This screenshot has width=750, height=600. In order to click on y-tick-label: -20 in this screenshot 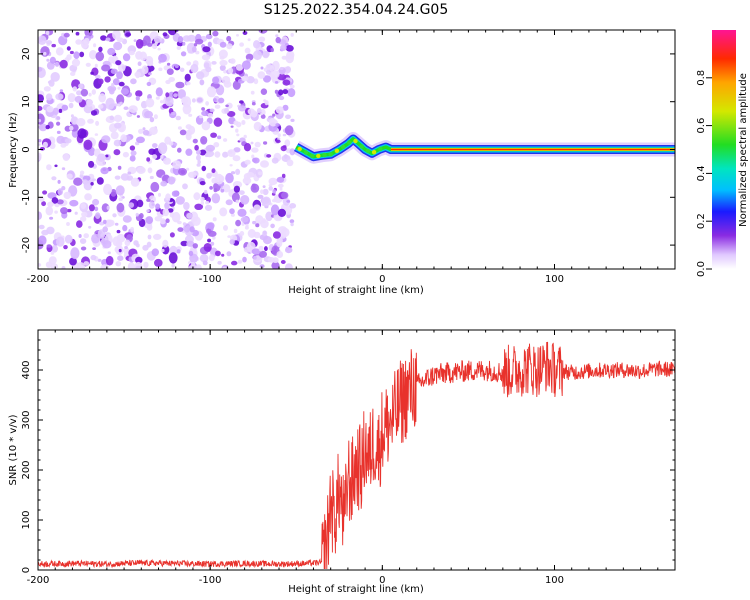, I will do `click(26, 245)`.